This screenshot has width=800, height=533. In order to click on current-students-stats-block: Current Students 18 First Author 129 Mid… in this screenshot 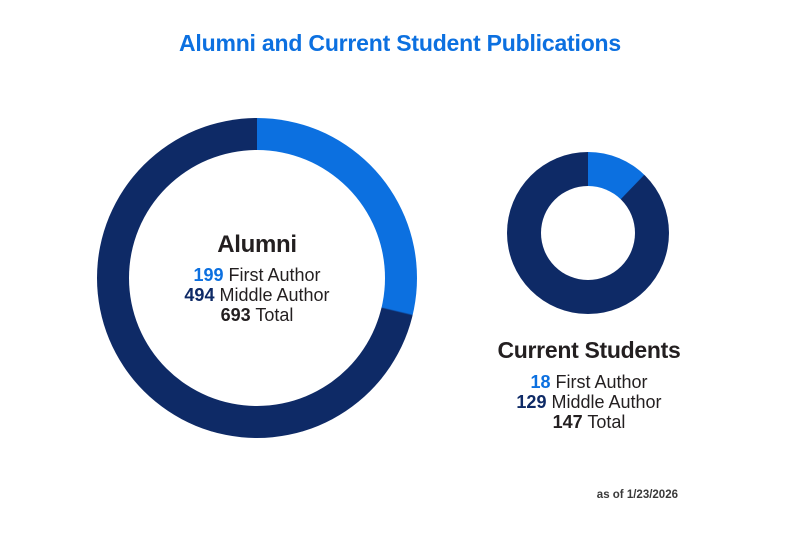, I will do `click(589, 384)`.